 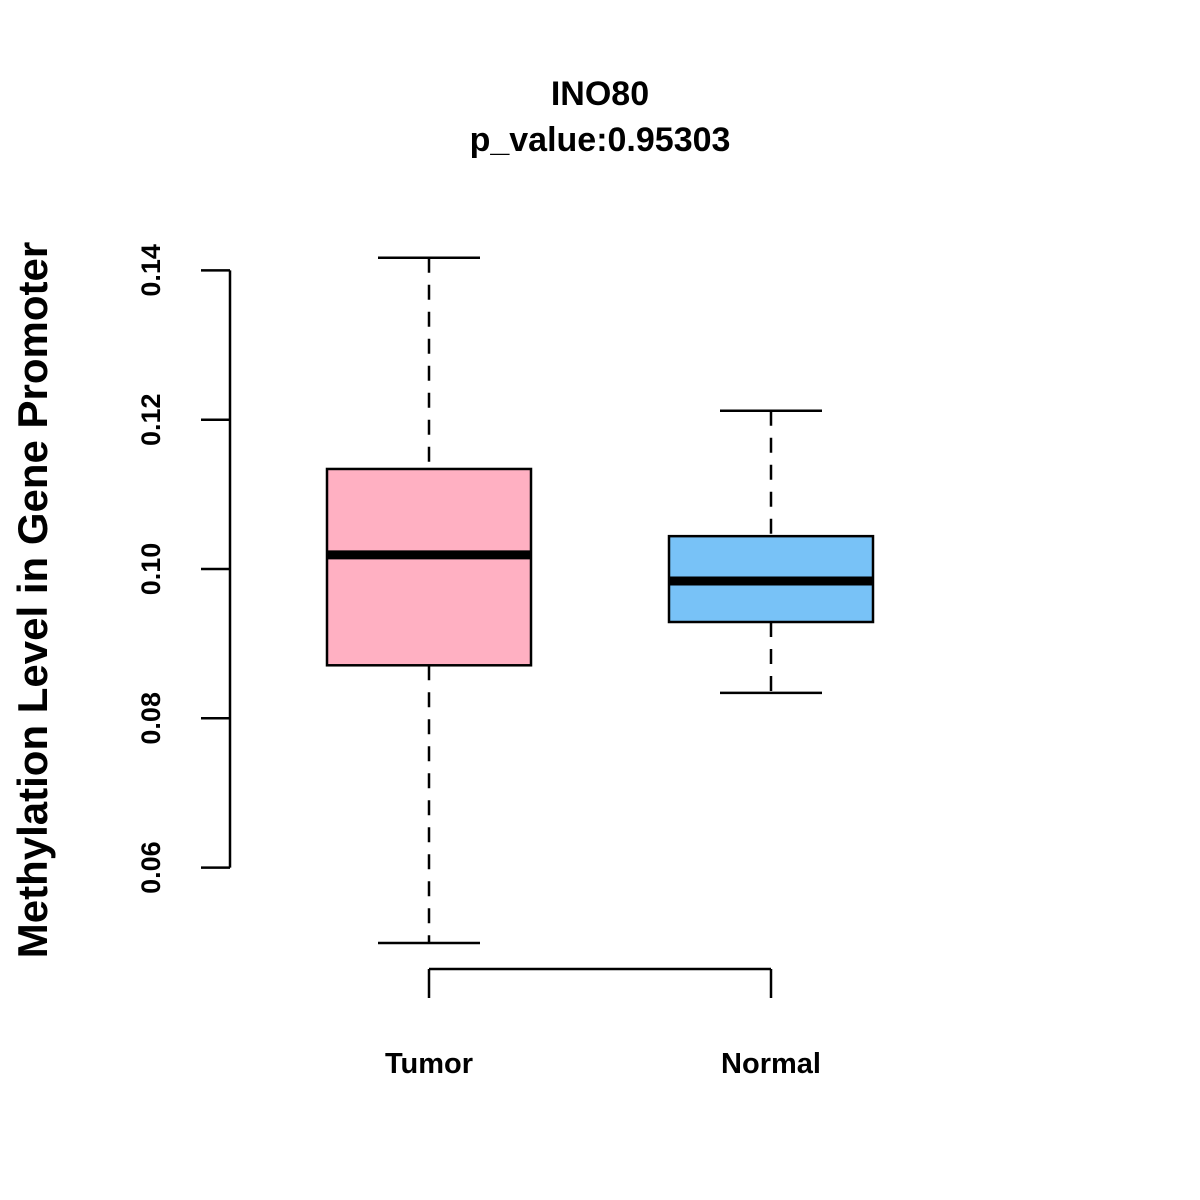 What do you see at coordinates (771, 1064) in the screenshot?
I see `x-tick-label-normal: Normal` at bounding box center [771, 1064].